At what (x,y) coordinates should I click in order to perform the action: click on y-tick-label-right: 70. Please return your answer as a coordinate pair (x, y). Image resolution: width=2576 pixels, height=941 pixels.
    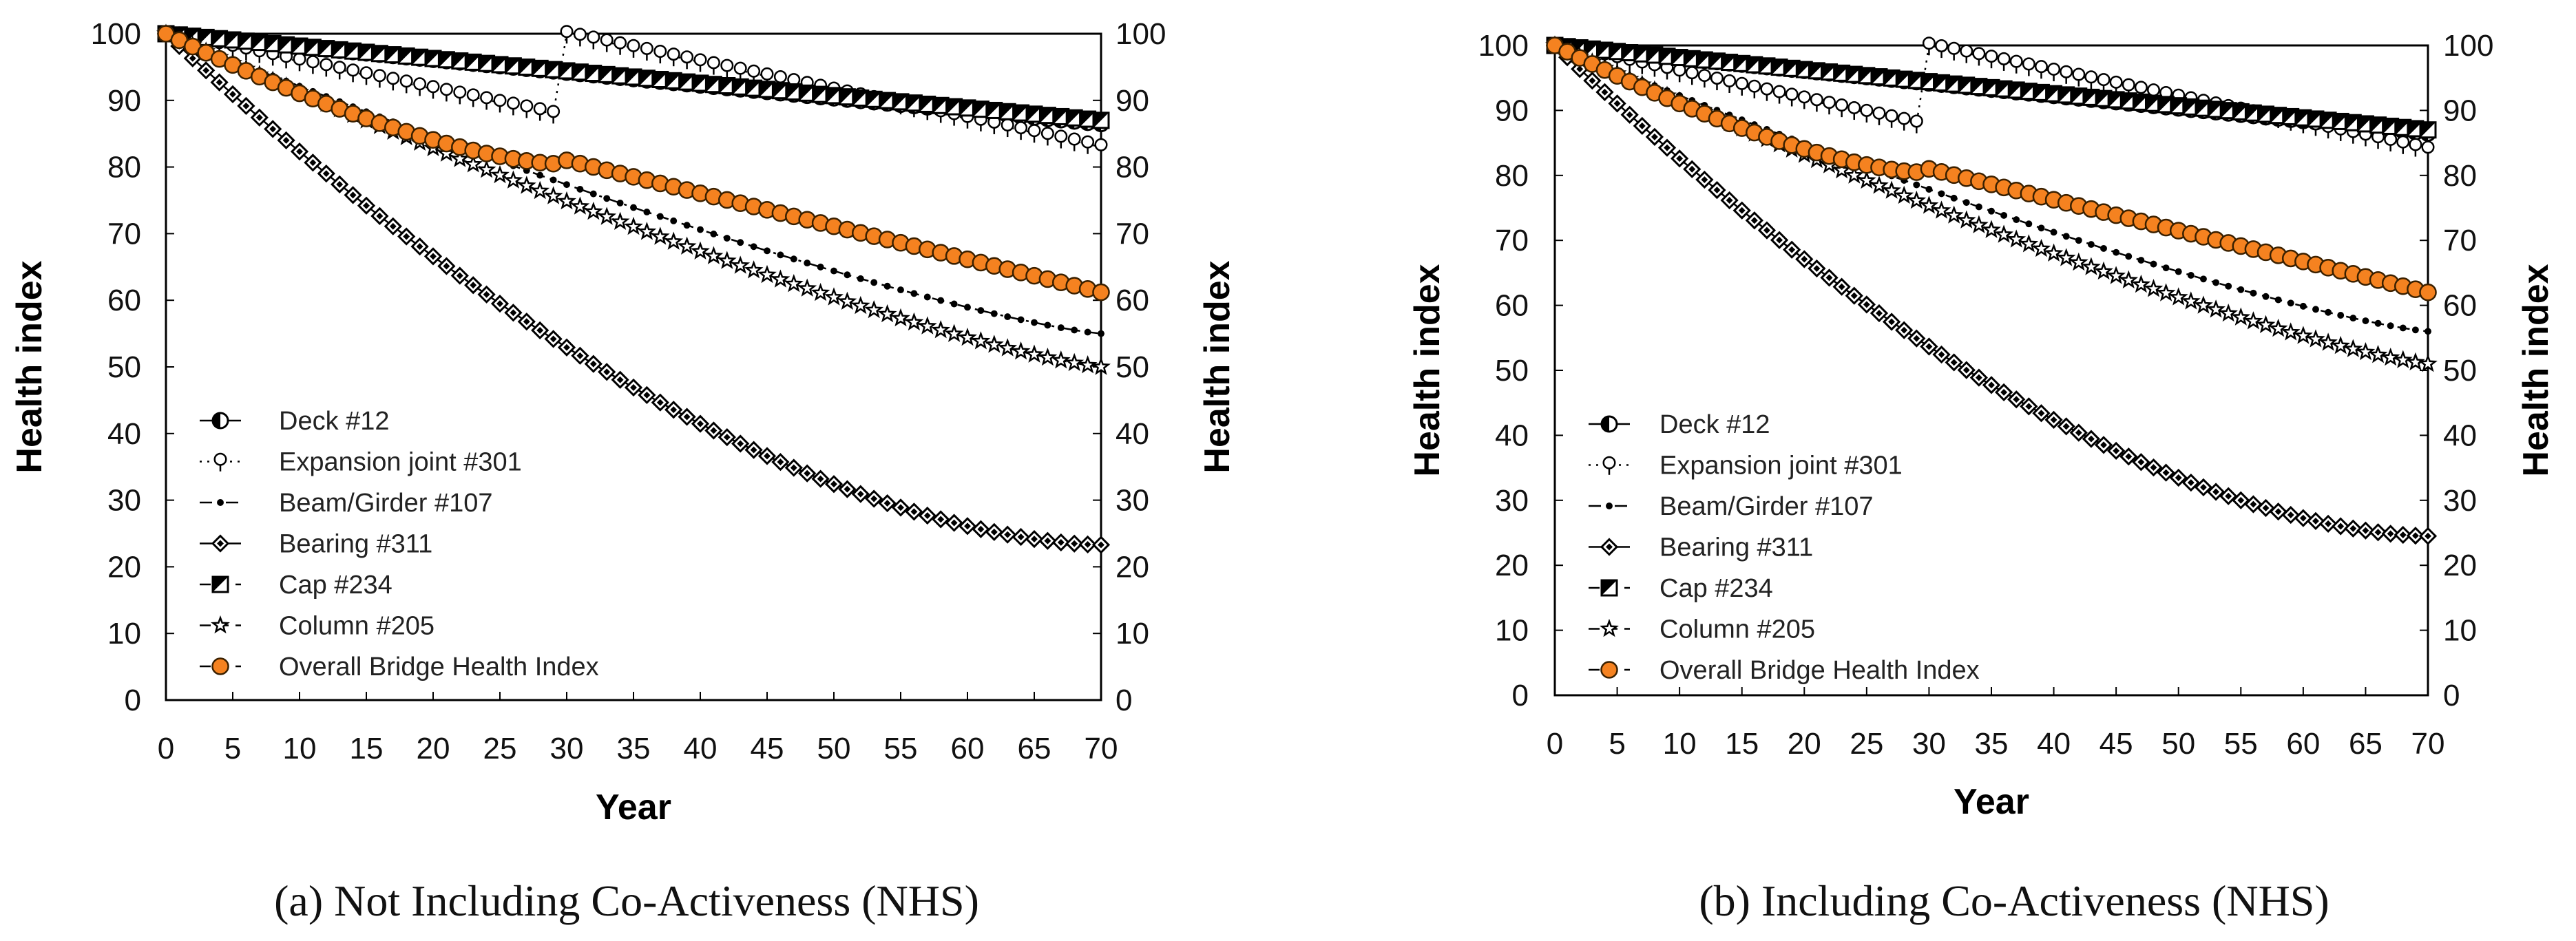
    Looking at the image, I should click on (1132, 234).